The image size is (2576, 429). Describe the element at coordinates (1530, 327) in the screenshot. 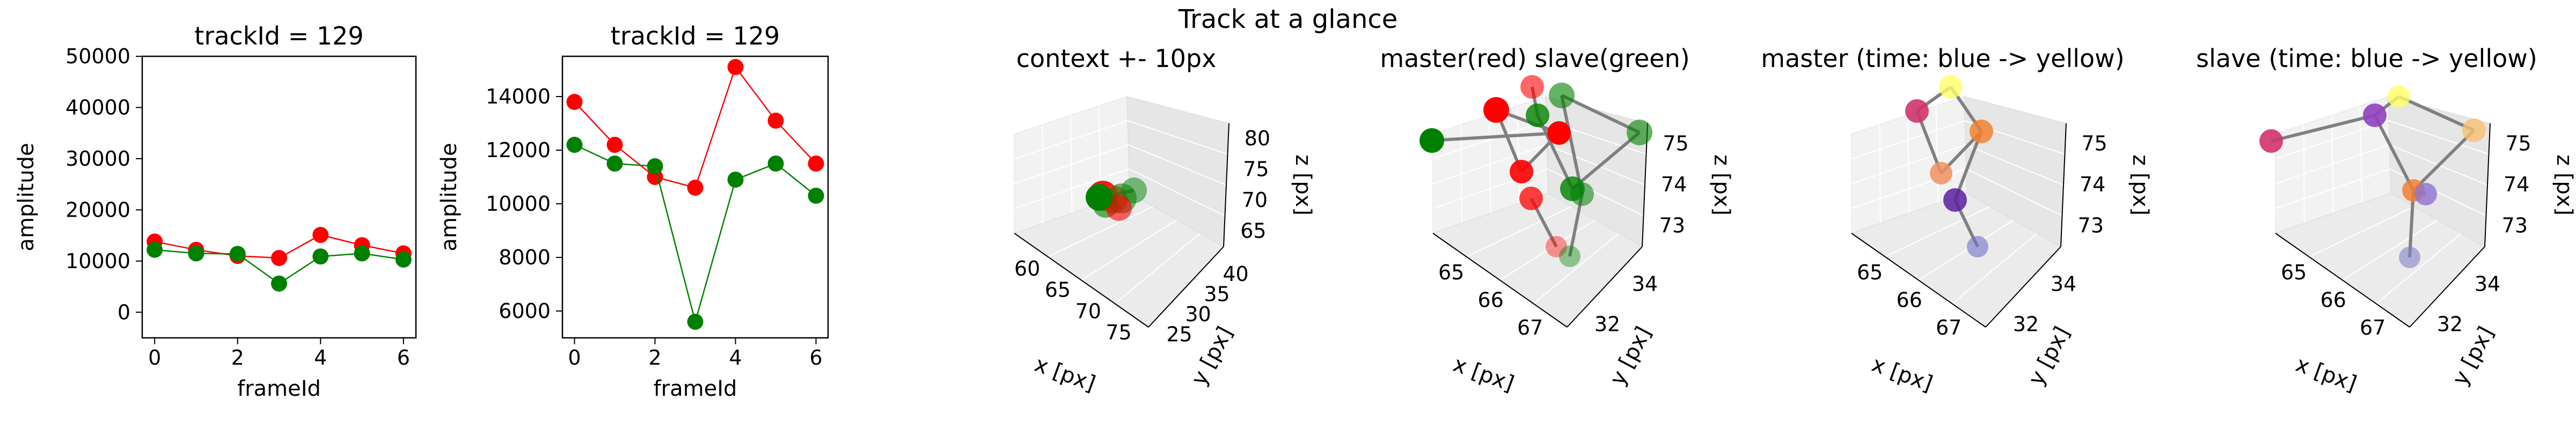

I see `x-tick-label: 67` at that location.